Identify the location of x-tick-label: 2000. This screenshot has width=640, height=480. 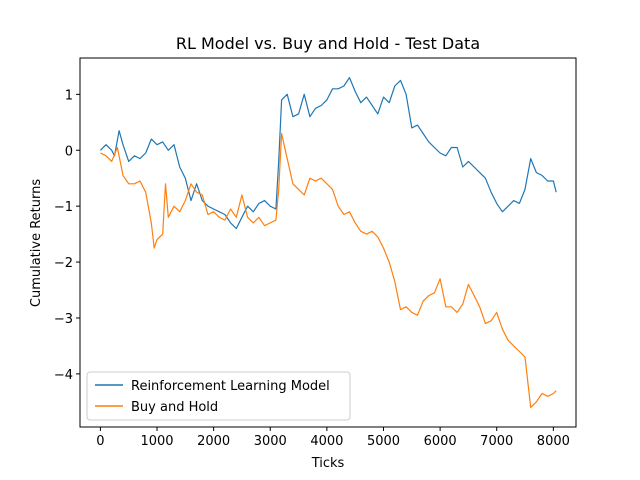
(213, 441).